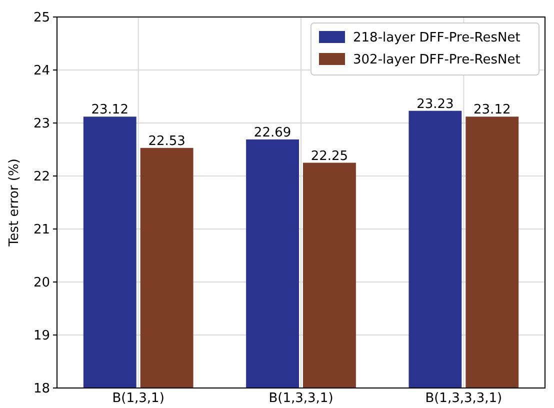  I want to click on y-tick-label: 24, so click(41, 71).